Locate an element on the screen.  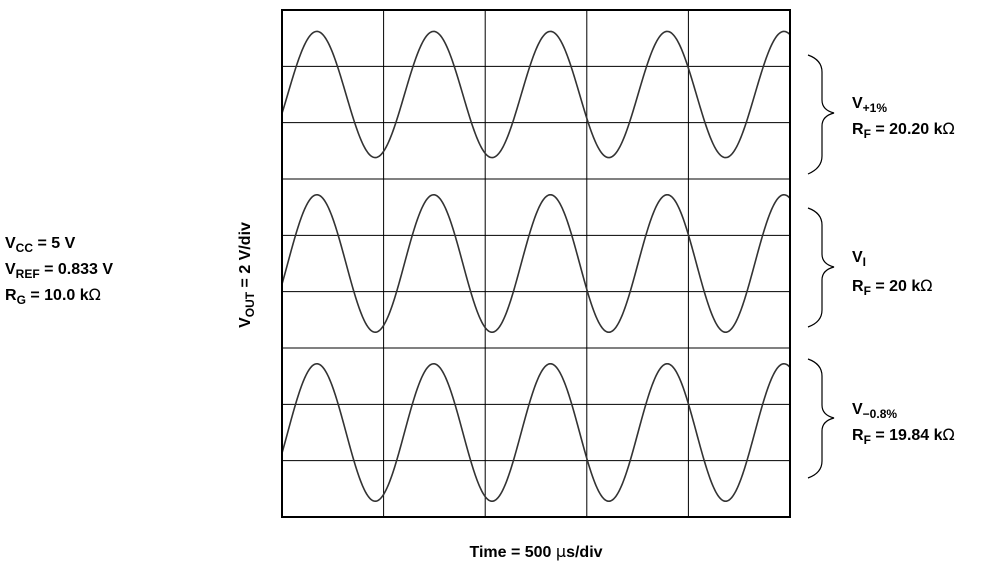
brace-bottom is located at coordinates (821, 418).